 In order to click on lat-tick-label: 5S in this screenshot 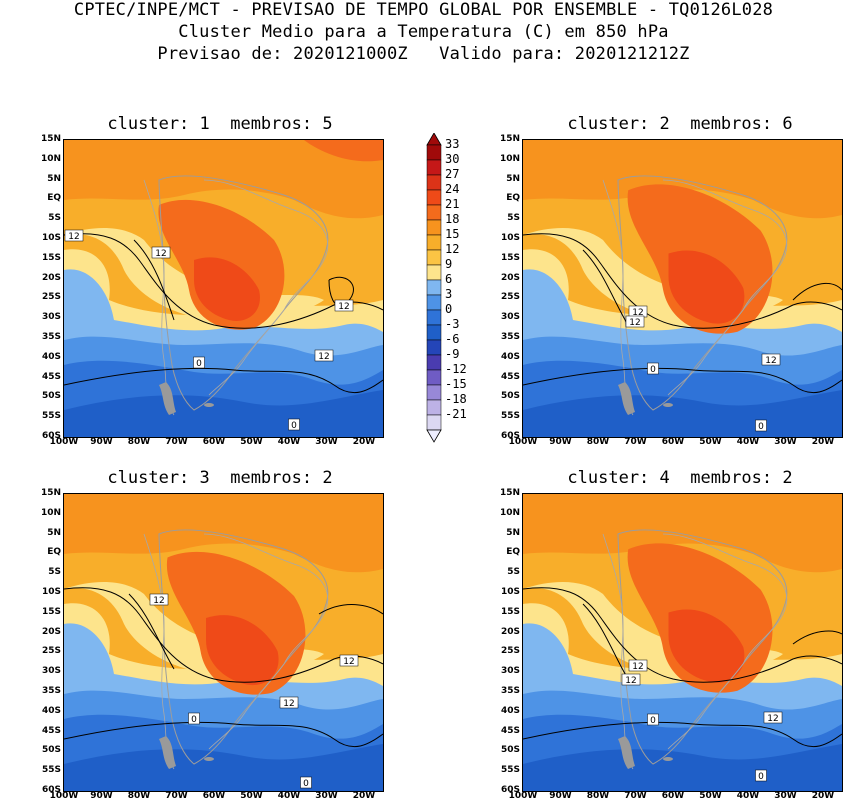, I will do `click(513, 218)`.